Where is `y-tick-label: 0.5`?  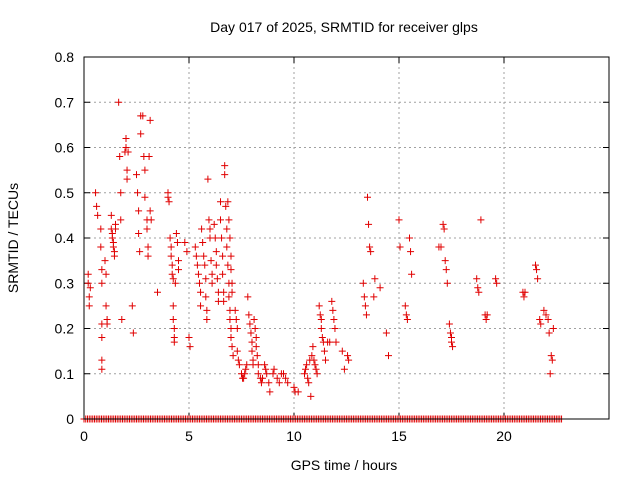
y-tick-label: 0.5 is located at coordinates (65, 193).